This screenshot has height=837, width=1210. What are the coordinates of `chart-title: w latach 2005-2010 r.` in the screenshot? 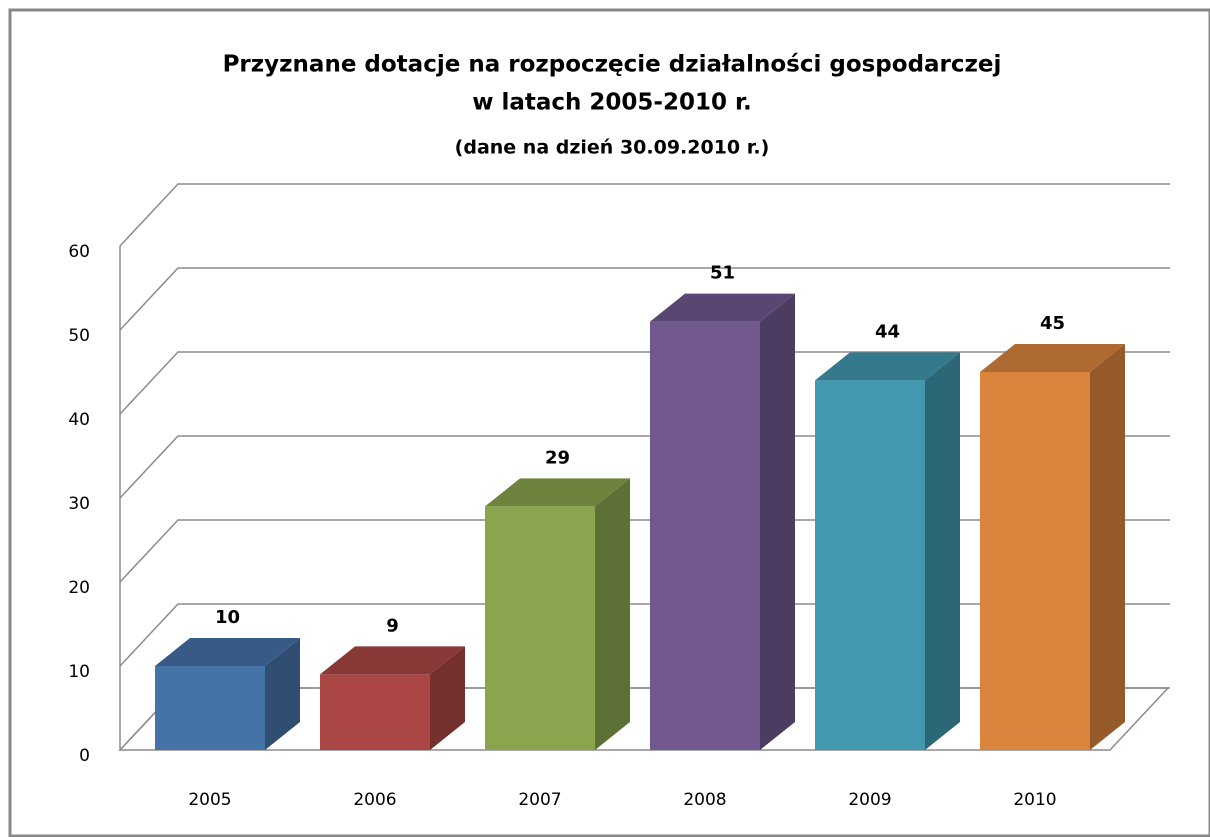 It's located at (612, 103).